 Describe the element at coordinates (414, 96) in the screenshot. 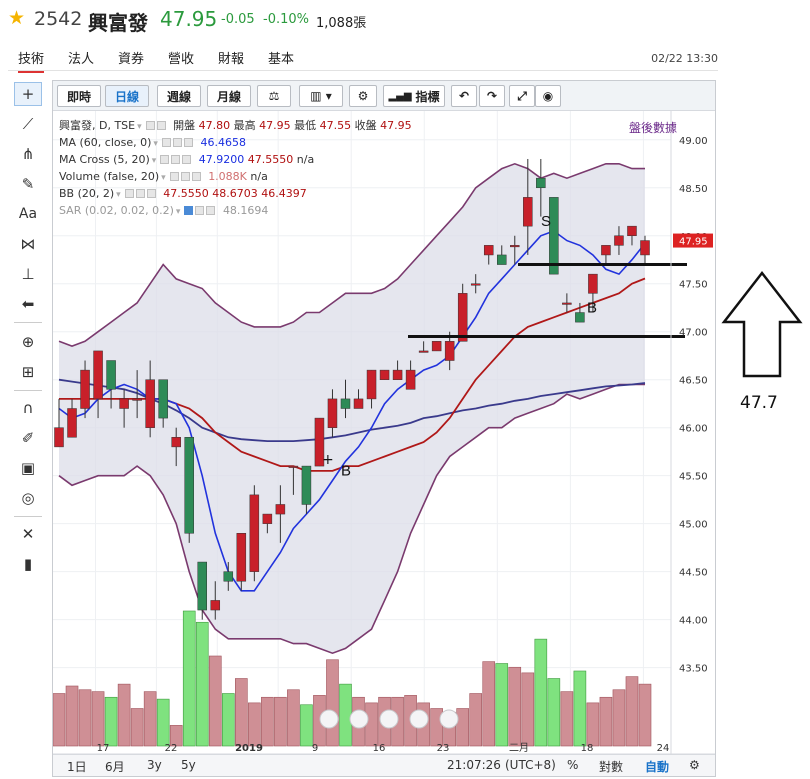

I see `indicators-button: ▂▄▆ 指標` at that location.